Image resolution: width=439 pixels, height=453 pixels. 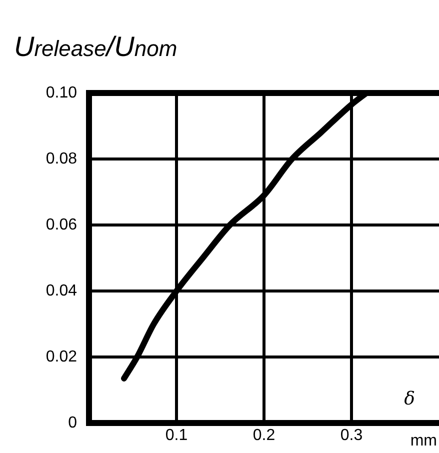 I want to click on x-axis-title: mm, so click(x=423, y=441).